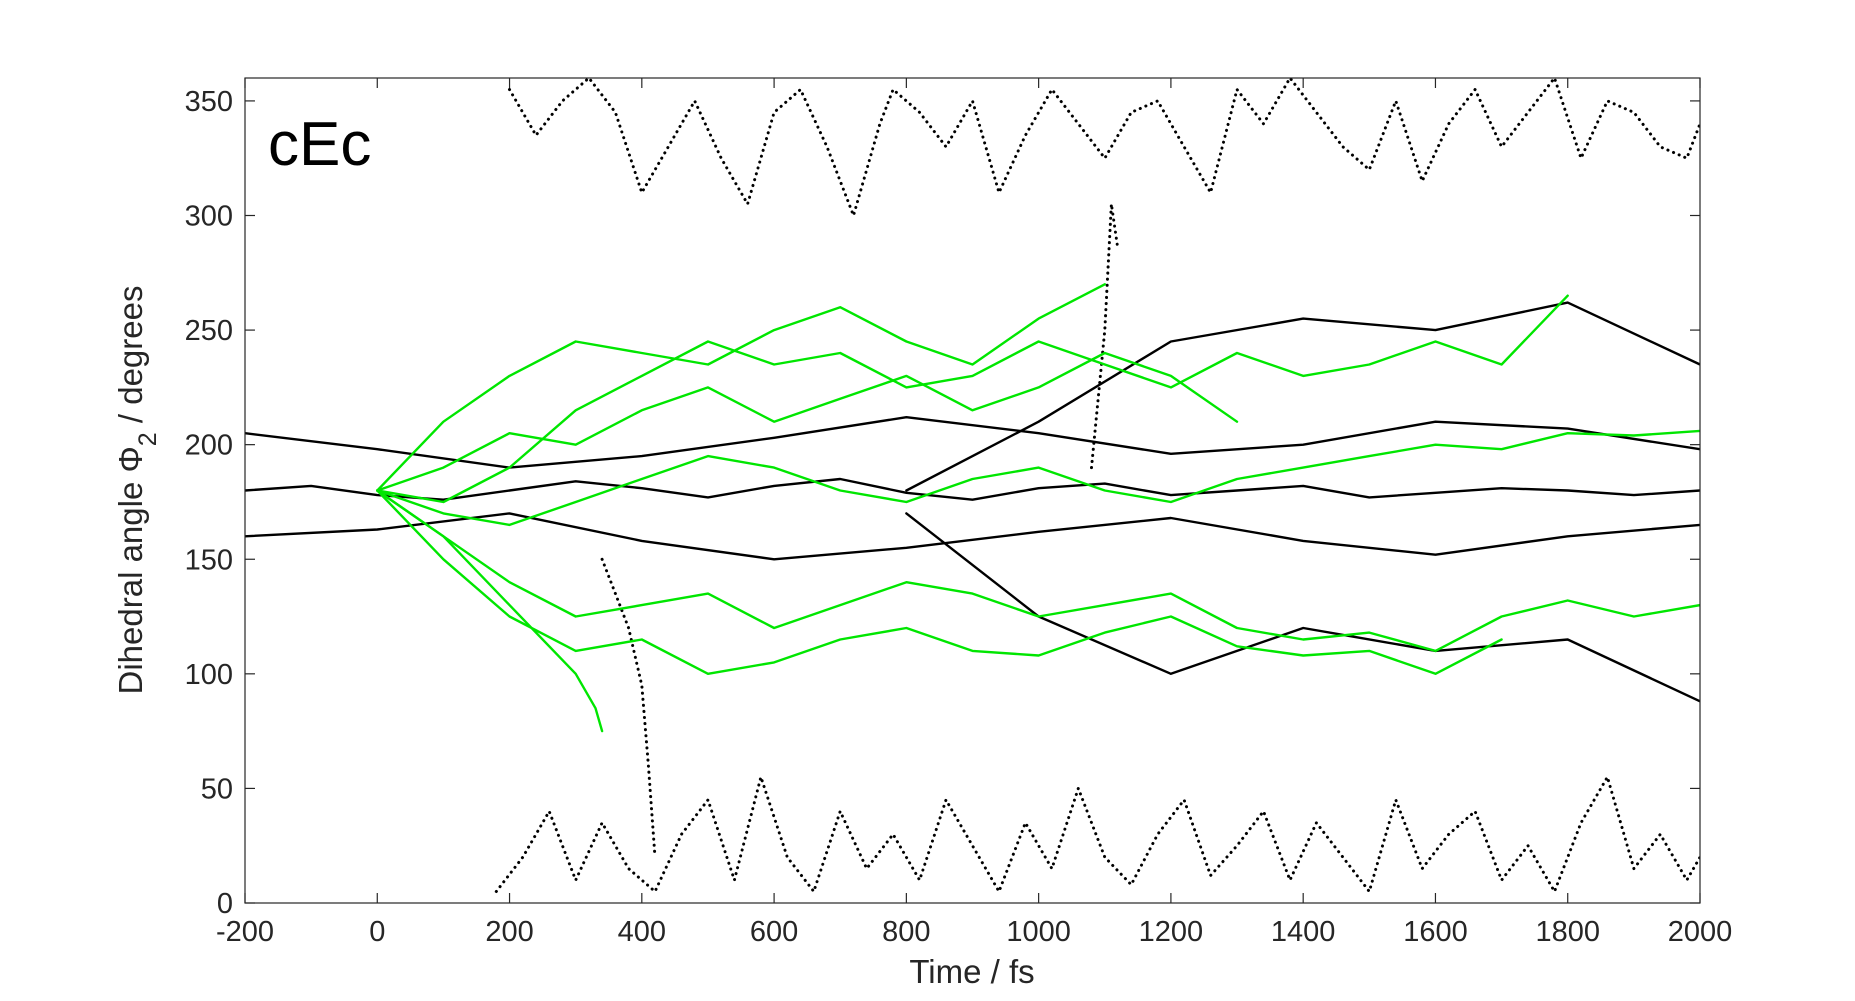 This screenshot has width=1855, height=1001. I want to click on y-tick-label: 0, so click(225, 904).